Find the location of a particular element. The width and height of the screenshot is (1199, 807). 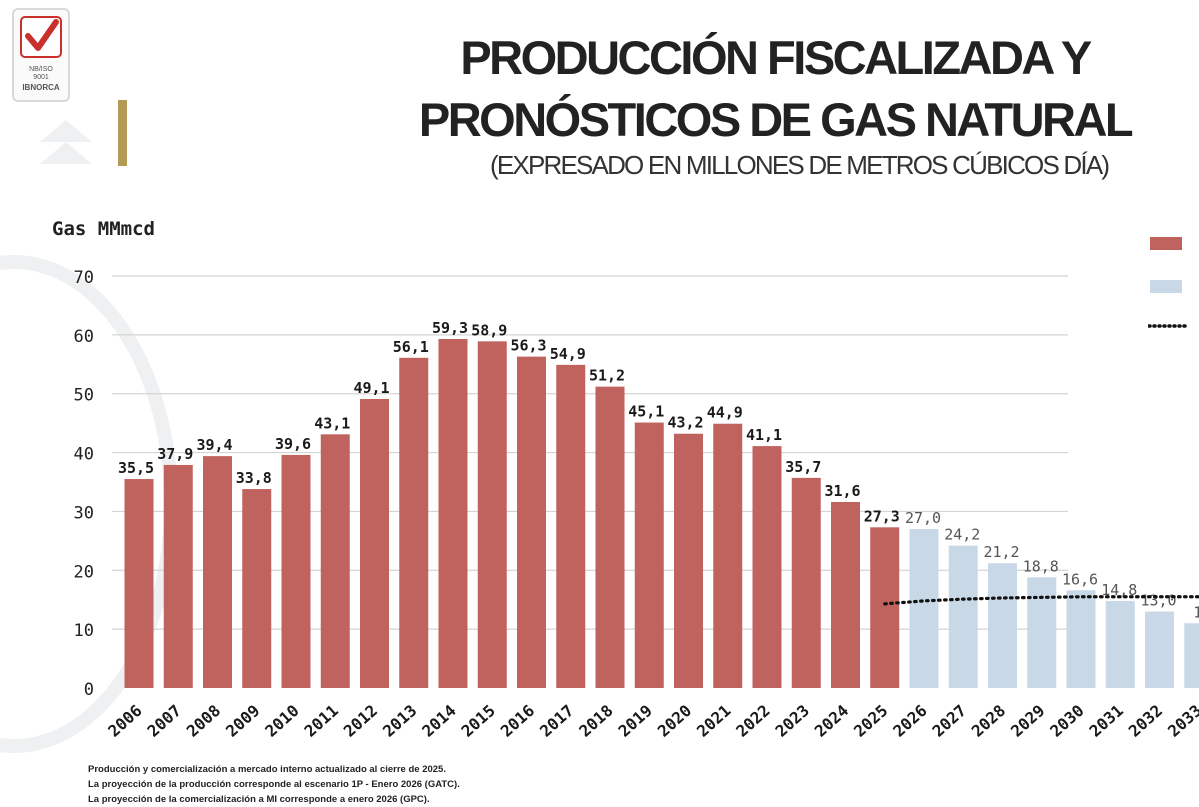

data-label: 49,1 is located at coordinates (371, 388).